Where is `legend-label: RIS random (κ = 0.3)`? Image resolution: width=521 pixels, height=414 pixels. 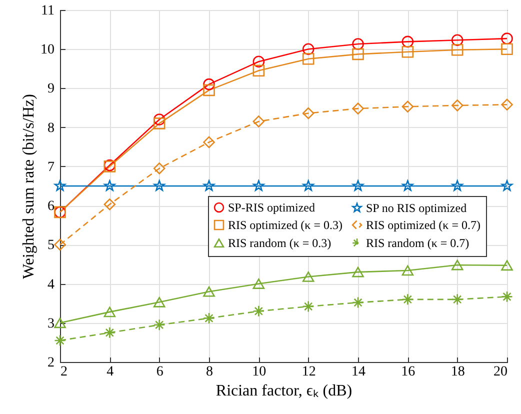 legend-label: RIS random (κ = 0.3) is located at coordinates (280, 243).